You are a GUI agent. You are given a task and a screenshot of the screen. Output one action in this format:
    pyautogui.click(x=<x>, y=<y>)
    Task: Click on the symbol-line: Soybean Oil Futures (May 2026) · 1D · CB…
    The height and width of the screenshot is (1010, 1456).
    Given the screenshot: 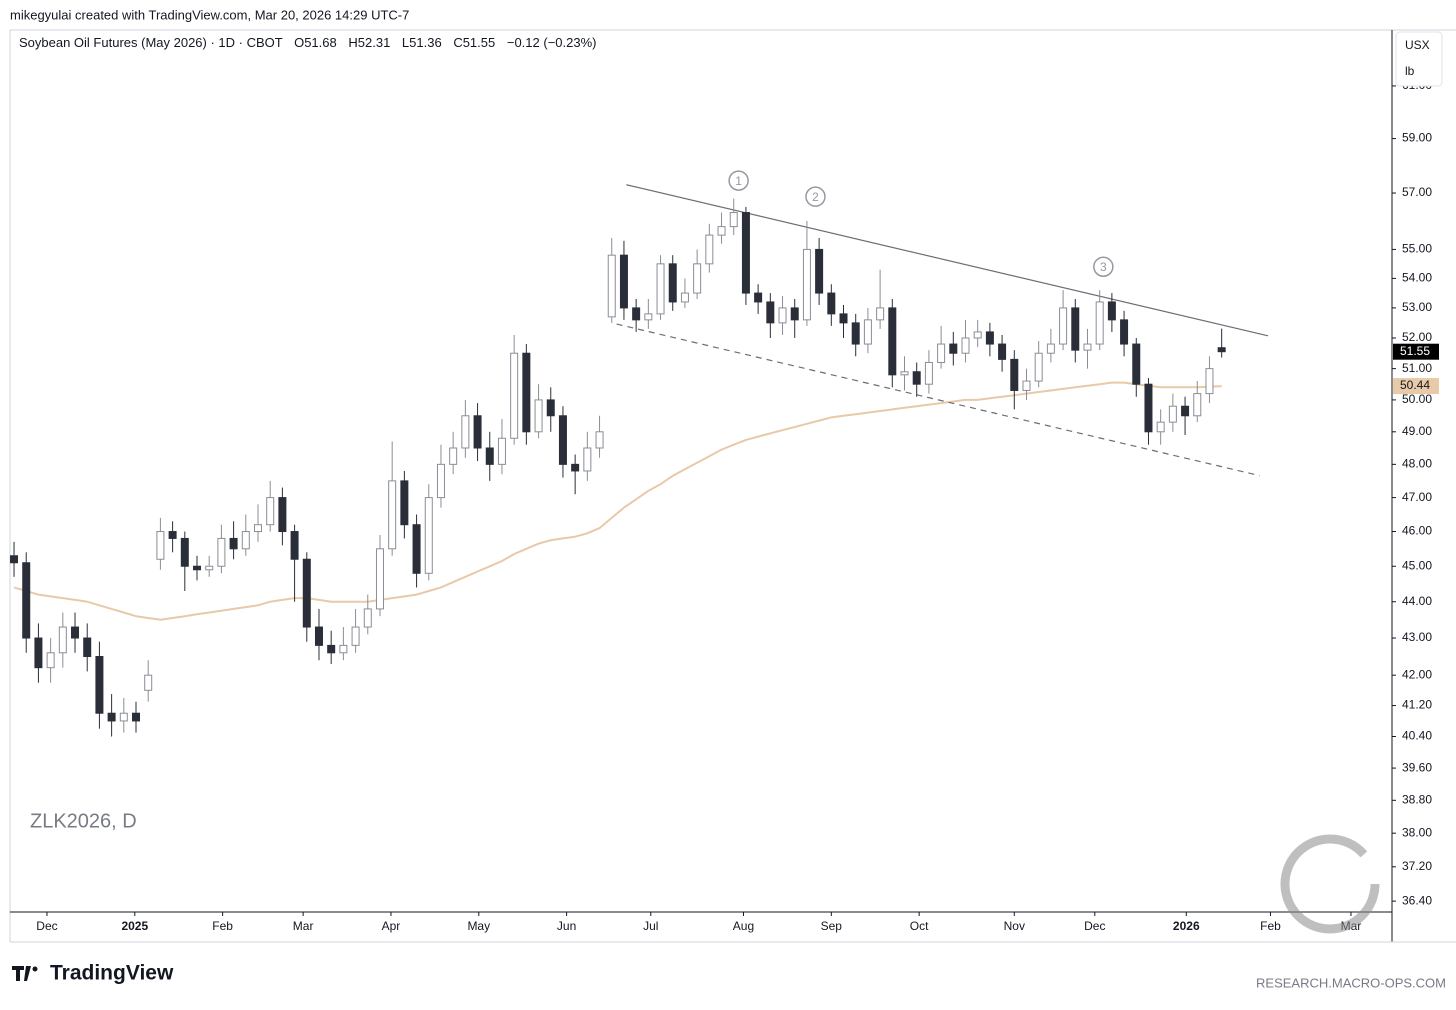 What is the action you would take?
    pyautogui.click(x=307, y=42)
    